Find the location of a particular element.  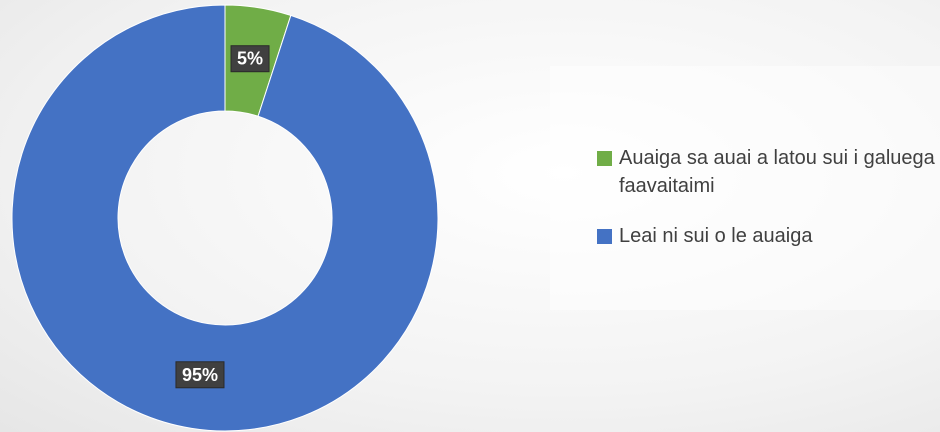

legend-item: Leai ni sui o le auaiga is located at coordinates (768, 236).